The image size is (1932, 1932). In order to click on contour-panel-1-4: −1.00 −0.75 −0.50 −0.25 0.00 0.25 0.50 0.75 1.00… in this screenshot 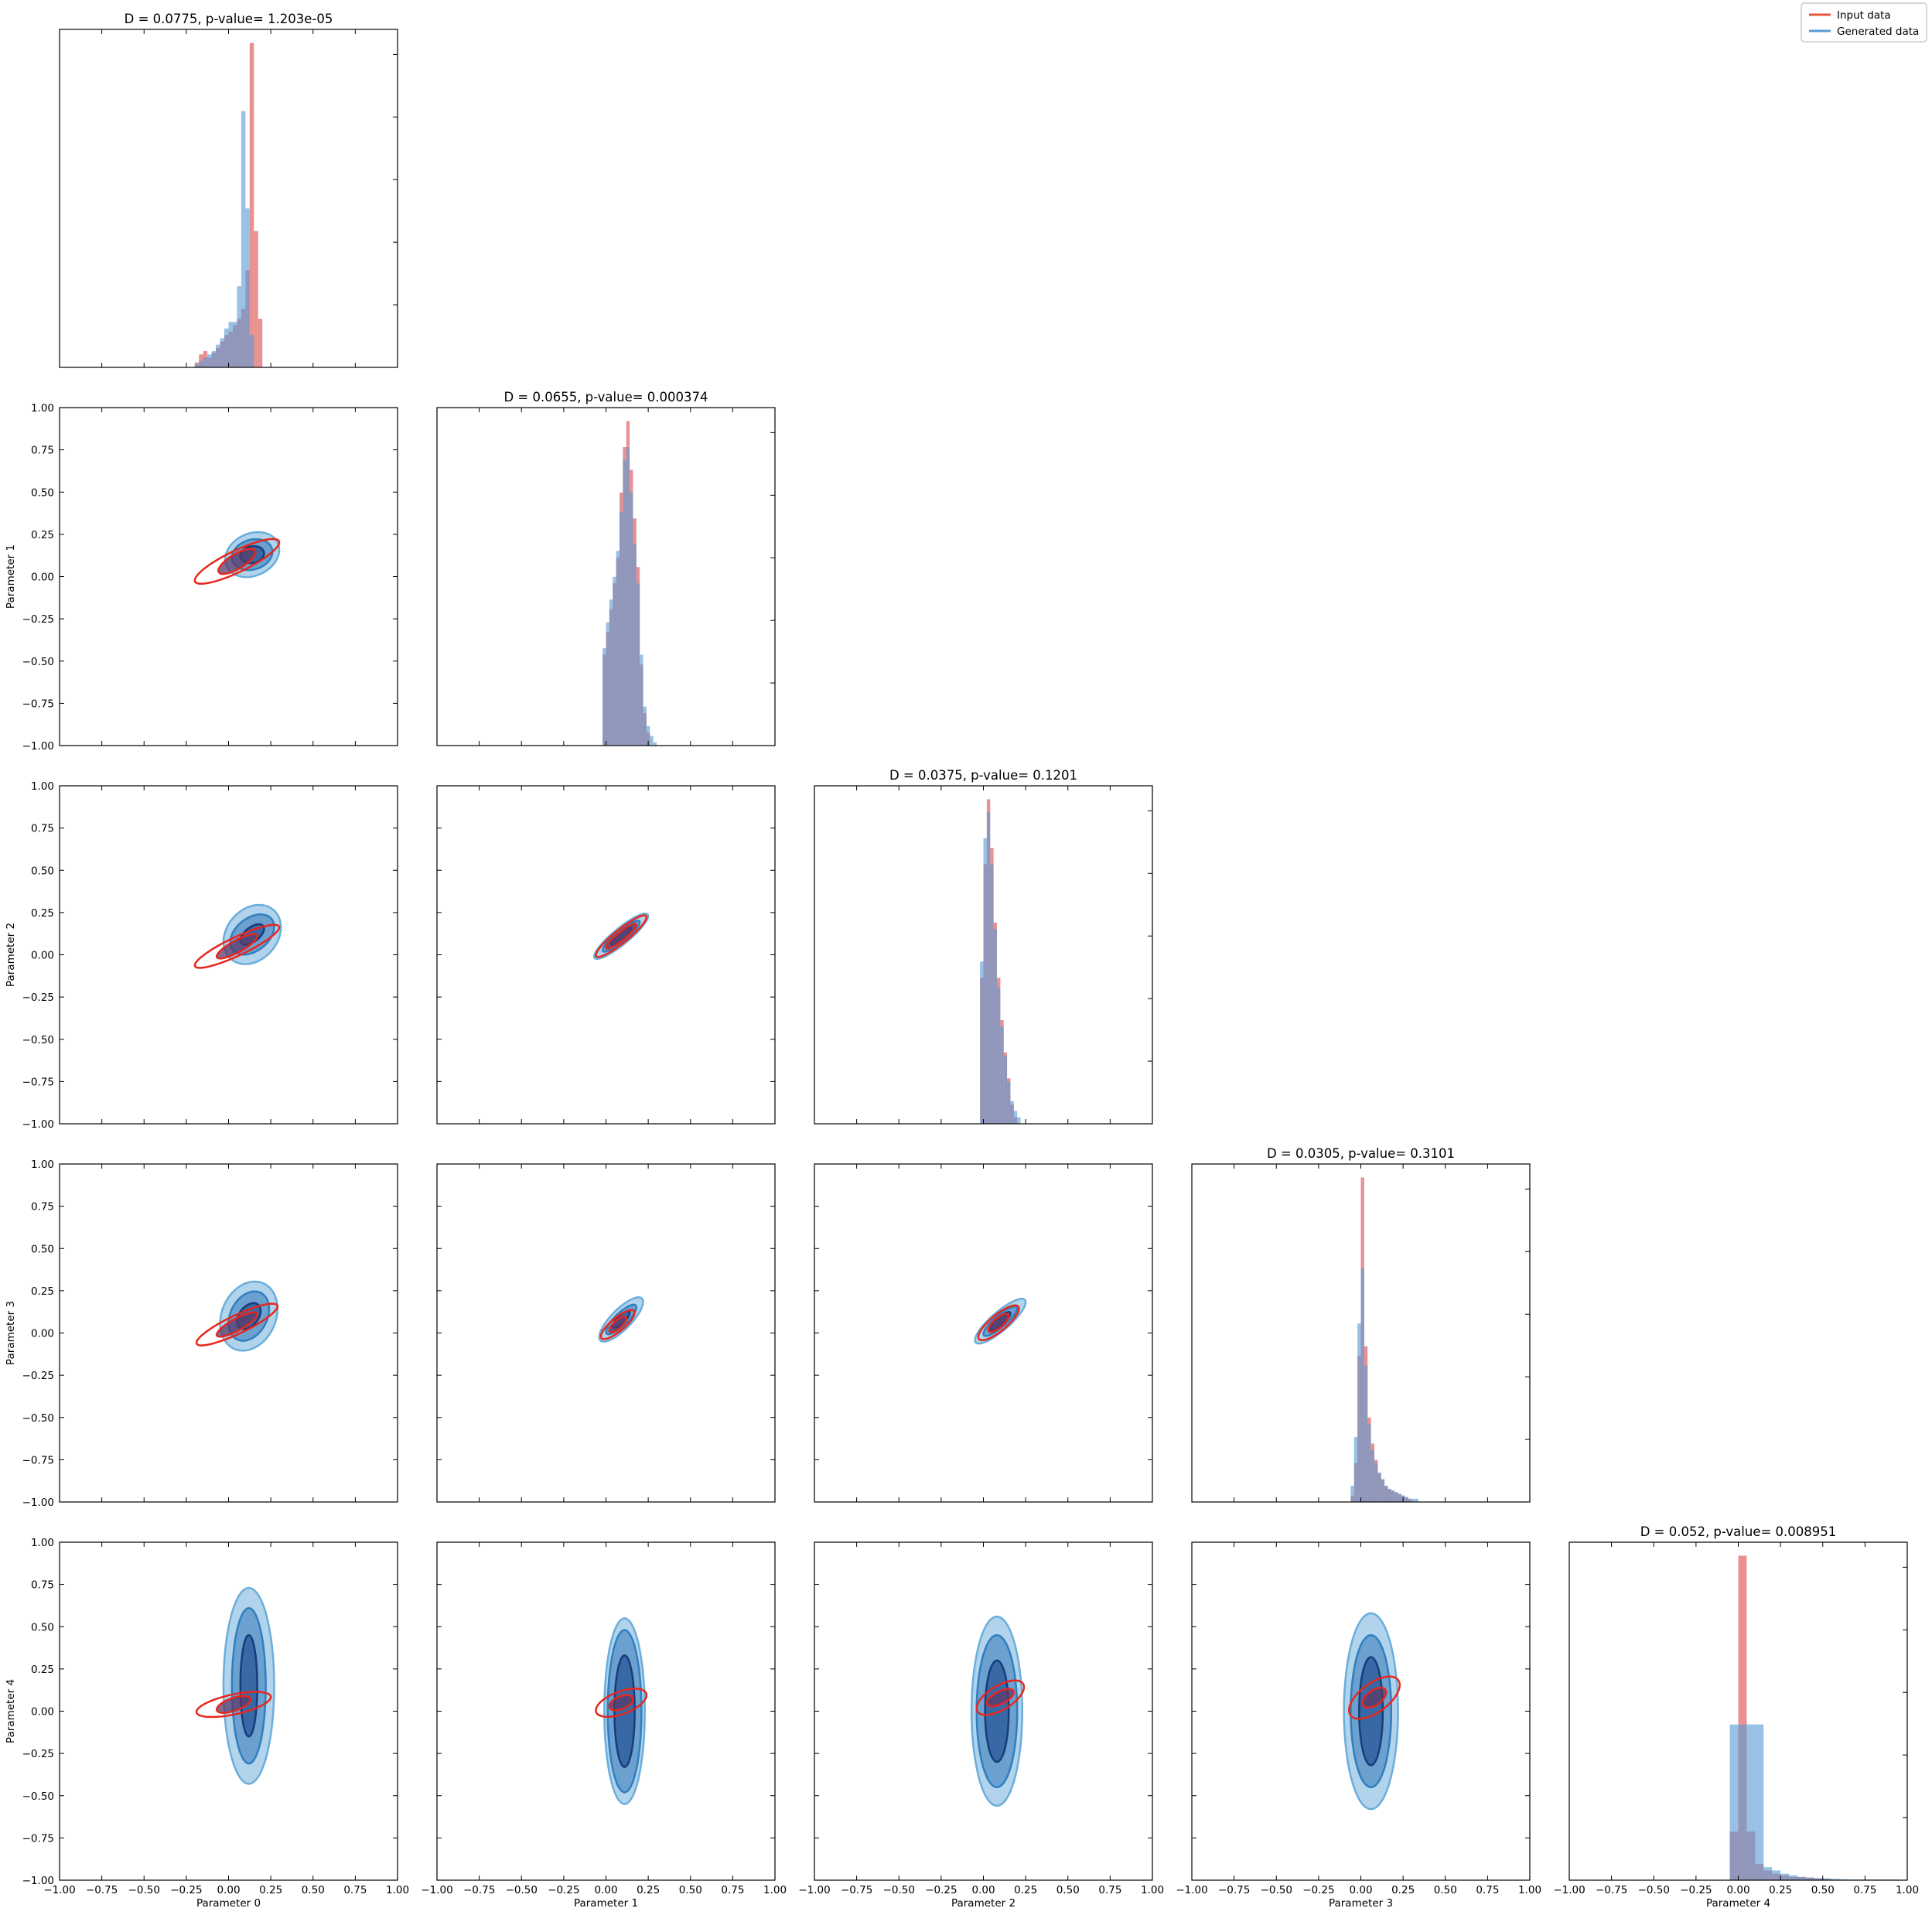, I will do `click(604, 1725)`.